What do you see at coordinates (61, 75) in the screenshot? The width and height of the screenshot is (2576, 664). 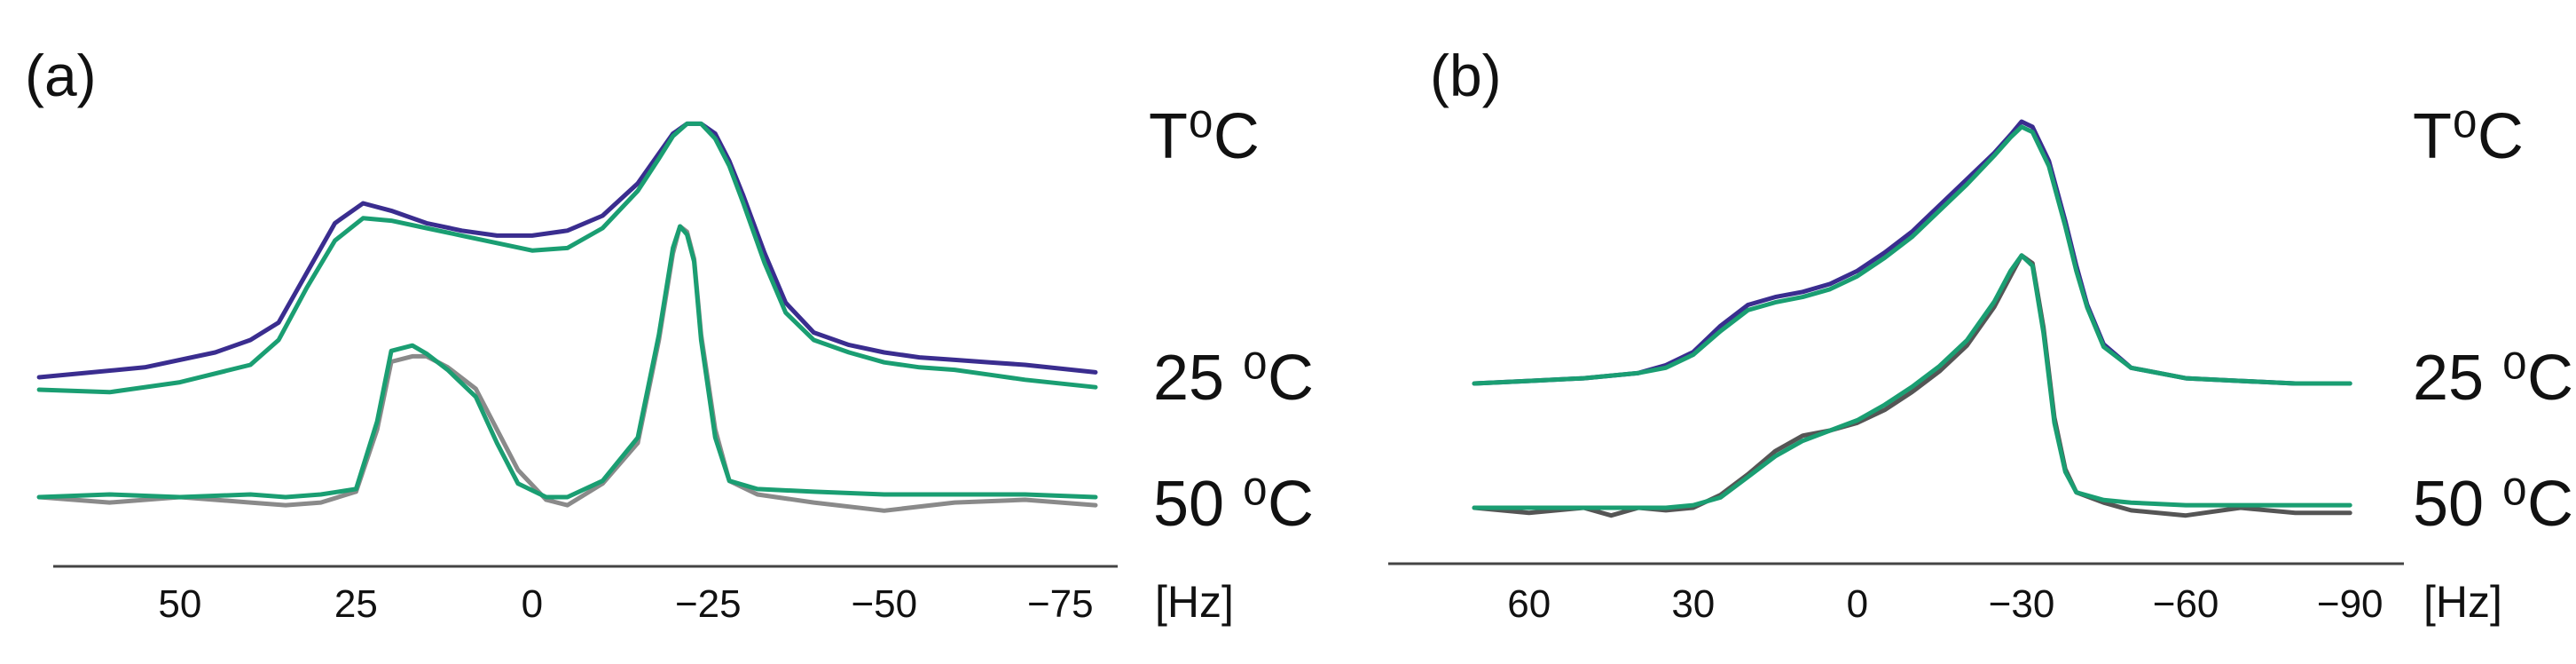 I see `panel-a-label: (a)` at bounding box center [61, 75].